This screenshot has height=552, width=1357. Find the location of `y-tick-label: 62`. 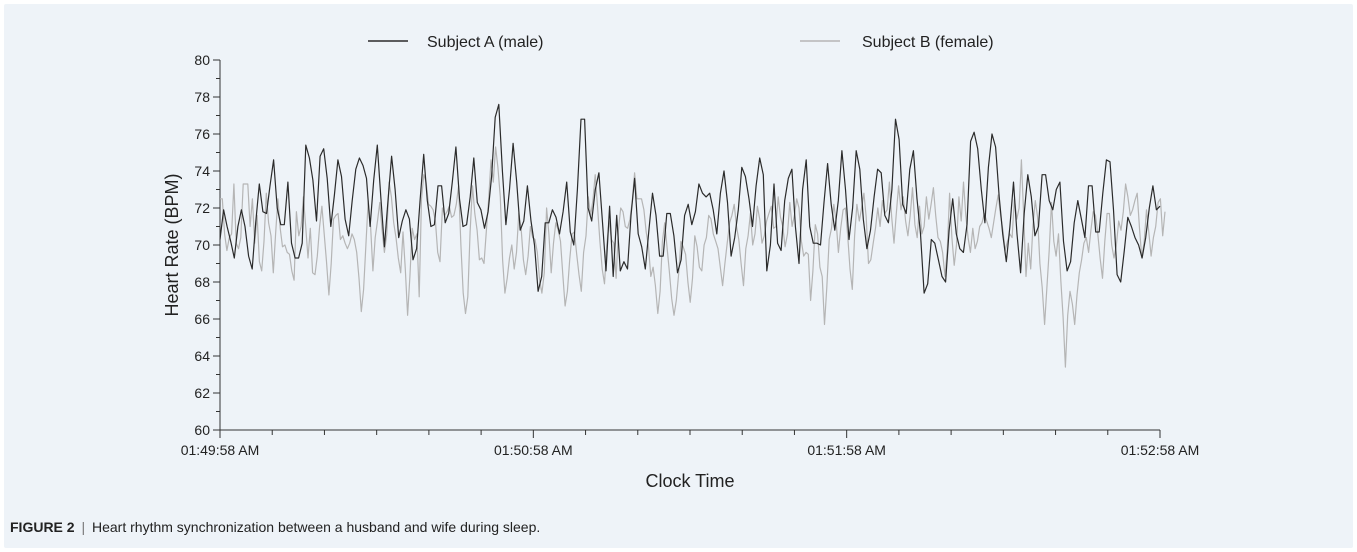

y-tick-label: 62 is located at coordinates (202, 393).